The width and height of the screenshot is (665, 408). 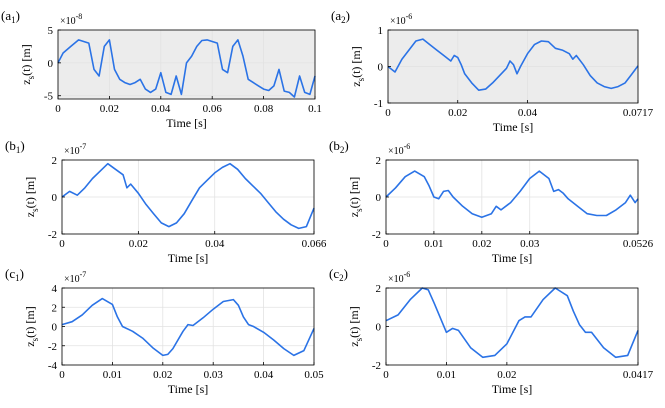 What do you see at coordinates (49, 97) in the screenshot?
I see `y-tick-label: -5` at bounding box center [49, 97].